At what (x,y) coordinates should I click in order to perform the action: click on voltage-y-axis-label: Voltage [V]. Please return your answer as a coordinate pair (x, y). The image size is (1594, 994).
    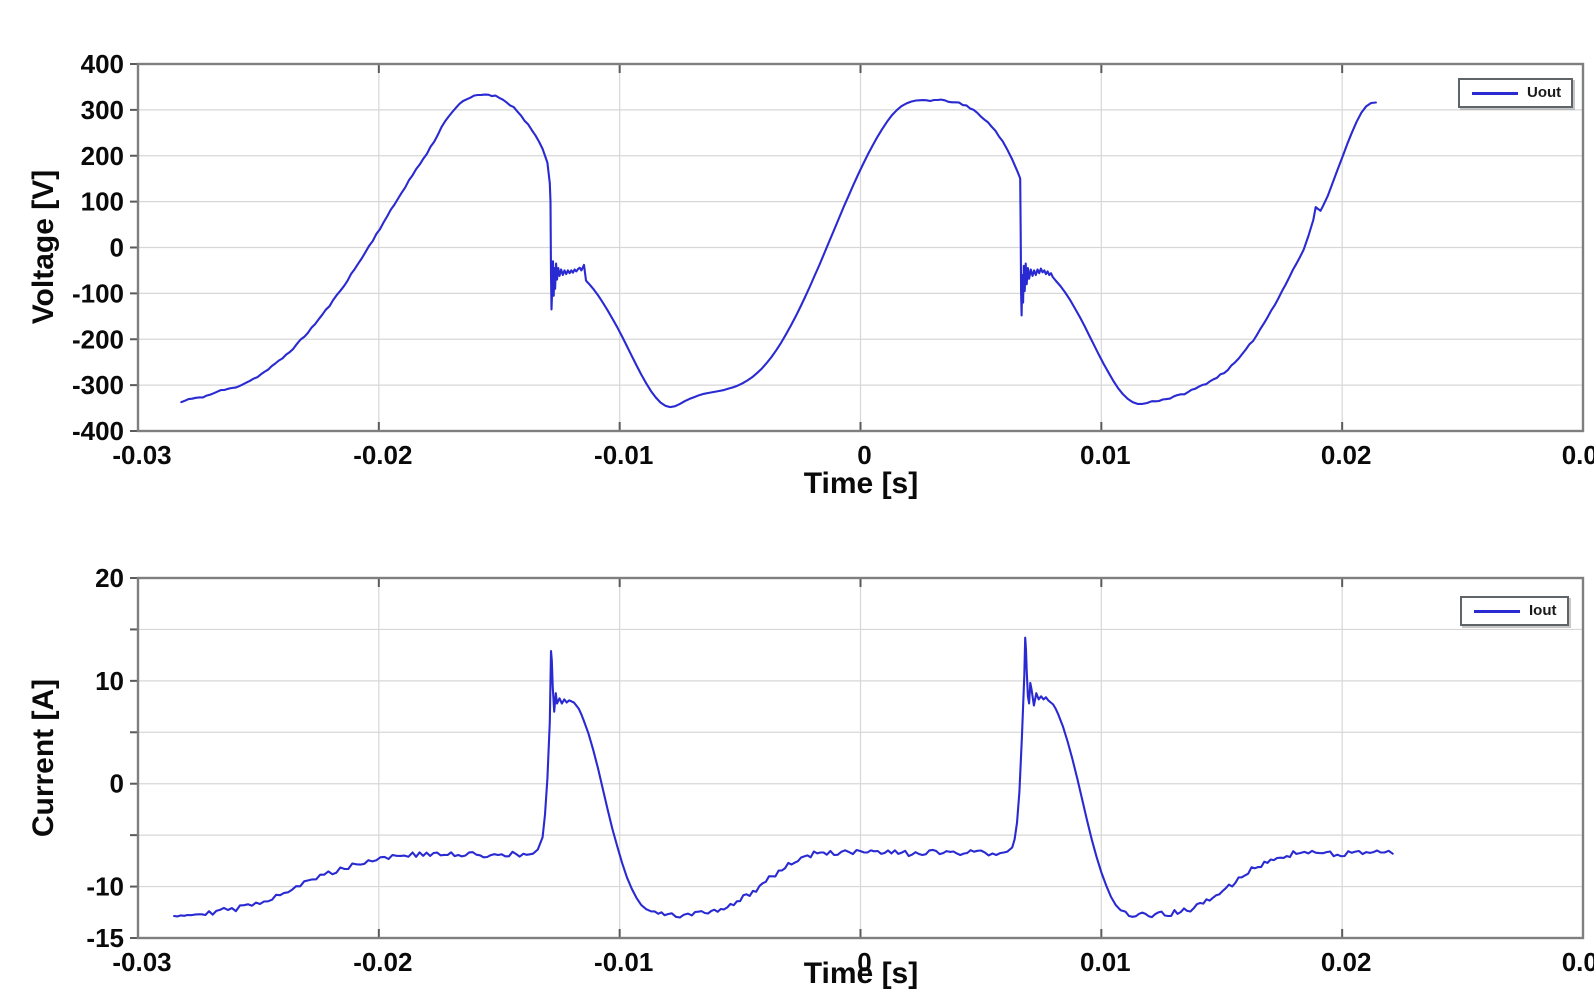
    Looking at the image, I should click on (43, 247).